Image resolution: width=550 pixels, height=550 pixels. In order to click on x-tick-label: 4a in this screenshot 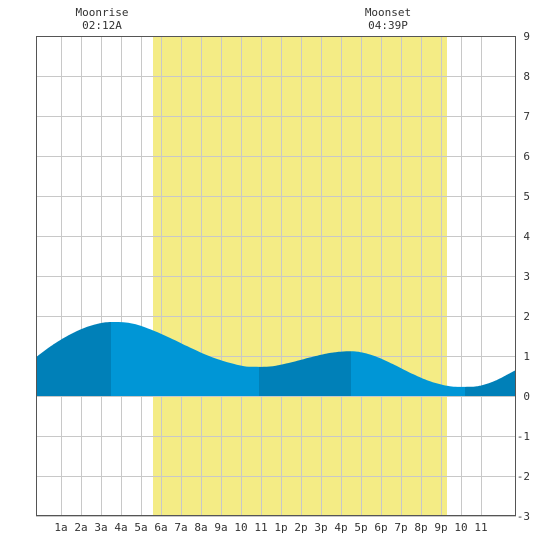, I will do `click(120, 527)`.